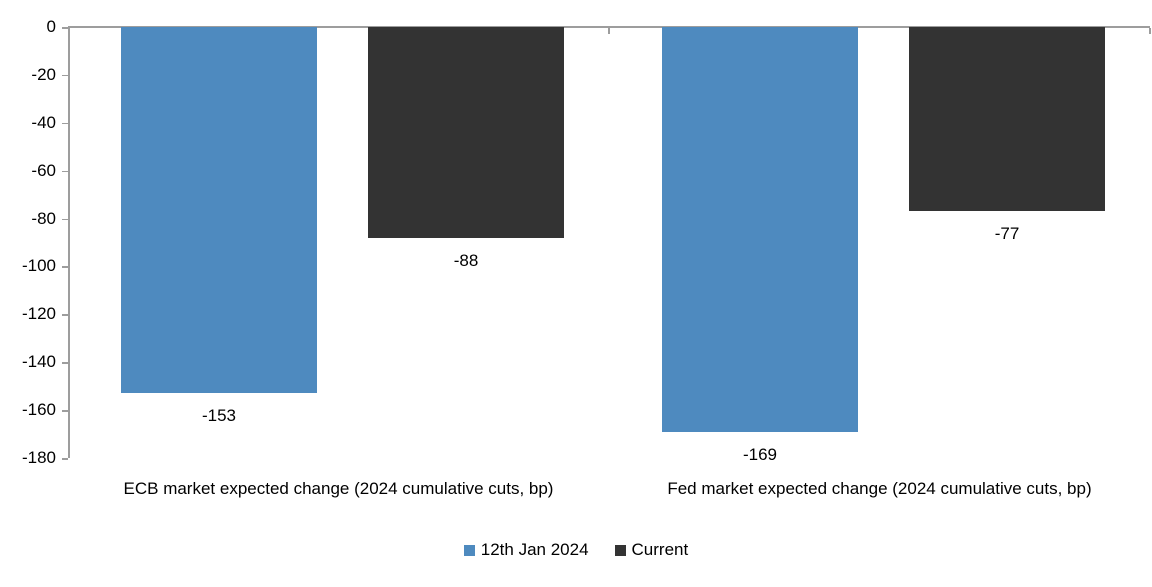 The height and width of the screenshot is (587, 1152). What do you see at coordinates (466, 260) in the screenshot?
I see `data-label: -88` at bounding box center [466, 260].